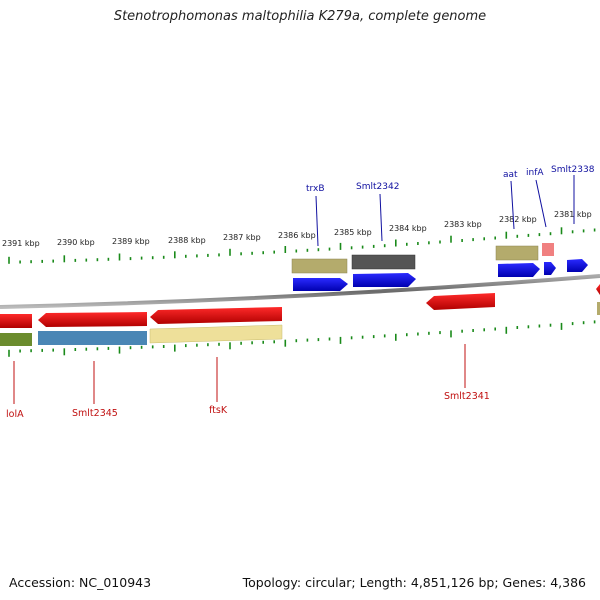 Image resolution: width=600 pixels, height=600 pixels. What do you see at coordinates (573, 170) in the screenshot?
I see `gene-label-Smlt2338: Smlt2338` at bounding box center [573, 170].